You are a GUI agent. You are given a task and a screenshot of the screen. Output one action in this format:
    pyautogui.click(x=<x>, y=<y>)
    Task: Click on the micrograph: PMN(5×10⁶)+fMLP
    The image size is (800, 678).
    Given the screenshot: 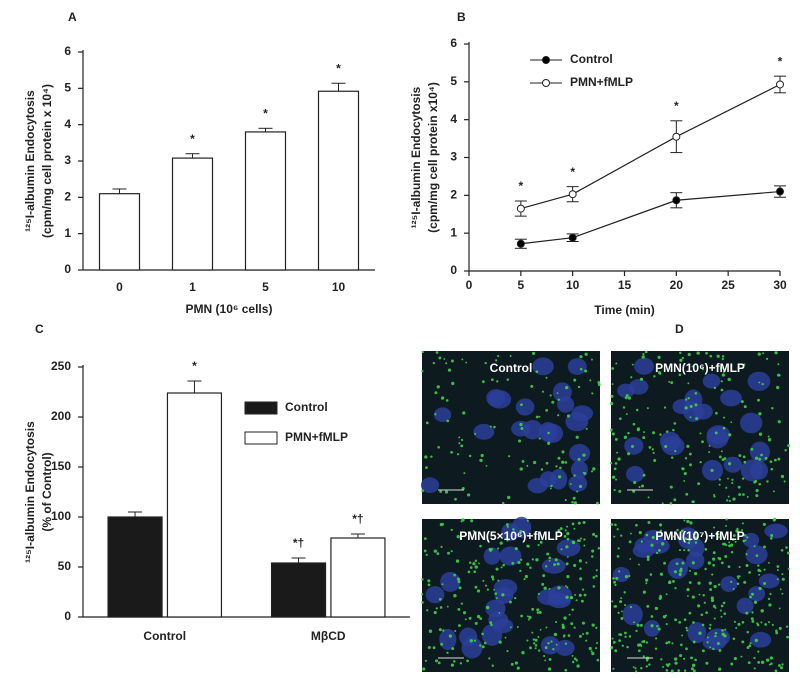 What is the action you would take?
    pyautogui.click(x=510, y=594)
    